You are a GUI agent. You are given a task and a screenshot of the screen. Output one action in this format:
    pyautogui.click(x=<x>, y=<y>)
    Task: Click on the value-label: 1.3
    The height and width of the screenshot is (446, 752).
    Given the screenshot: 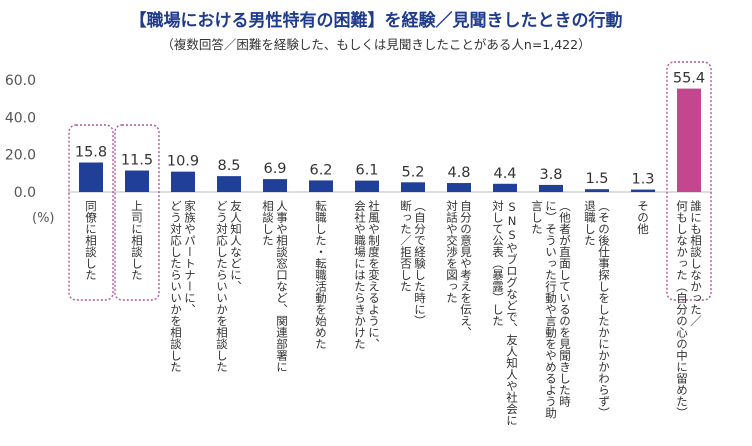 What is the action you would take?
    pyautogui.click(x=642, y=180)
    